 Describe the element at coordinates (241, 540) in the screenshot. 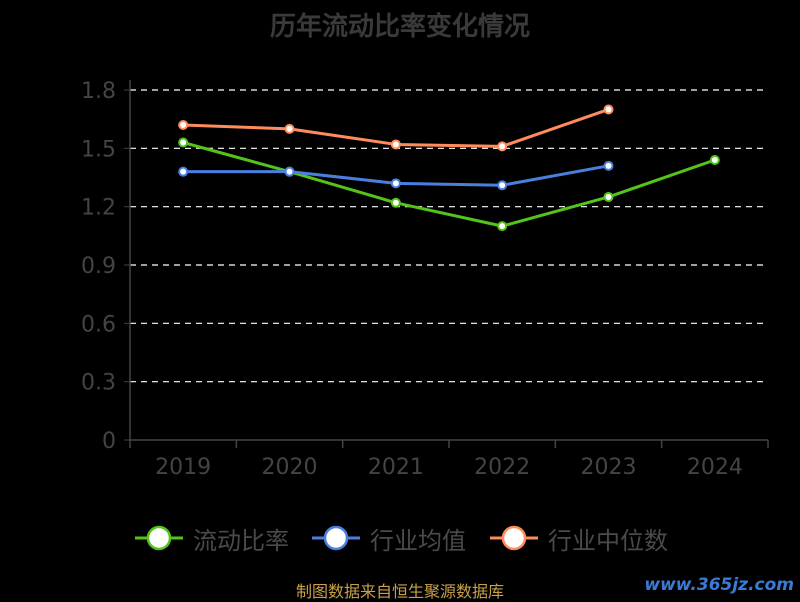

I see `legend-label: 流动比率` at that location.